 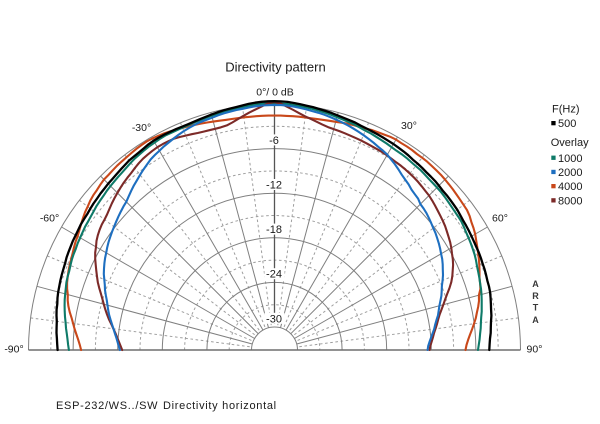 What do you see at coordinates (141, 128) in the screenshot?
I see `svg-text: -30°` at bounding box center [141, 128].